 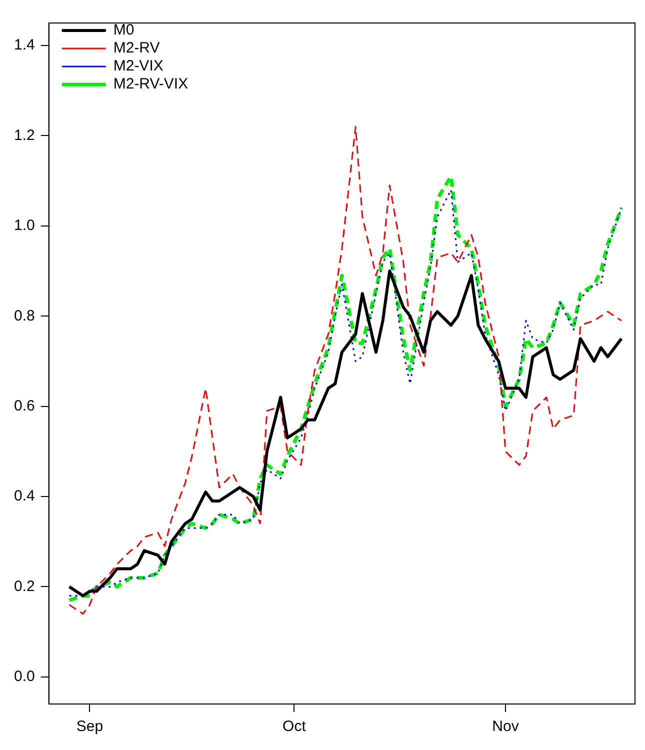 What do you see at coordinates (24, 315) in the screenshot?
I see `y-tick-label: 0.8` at bounding box center [24, 315].